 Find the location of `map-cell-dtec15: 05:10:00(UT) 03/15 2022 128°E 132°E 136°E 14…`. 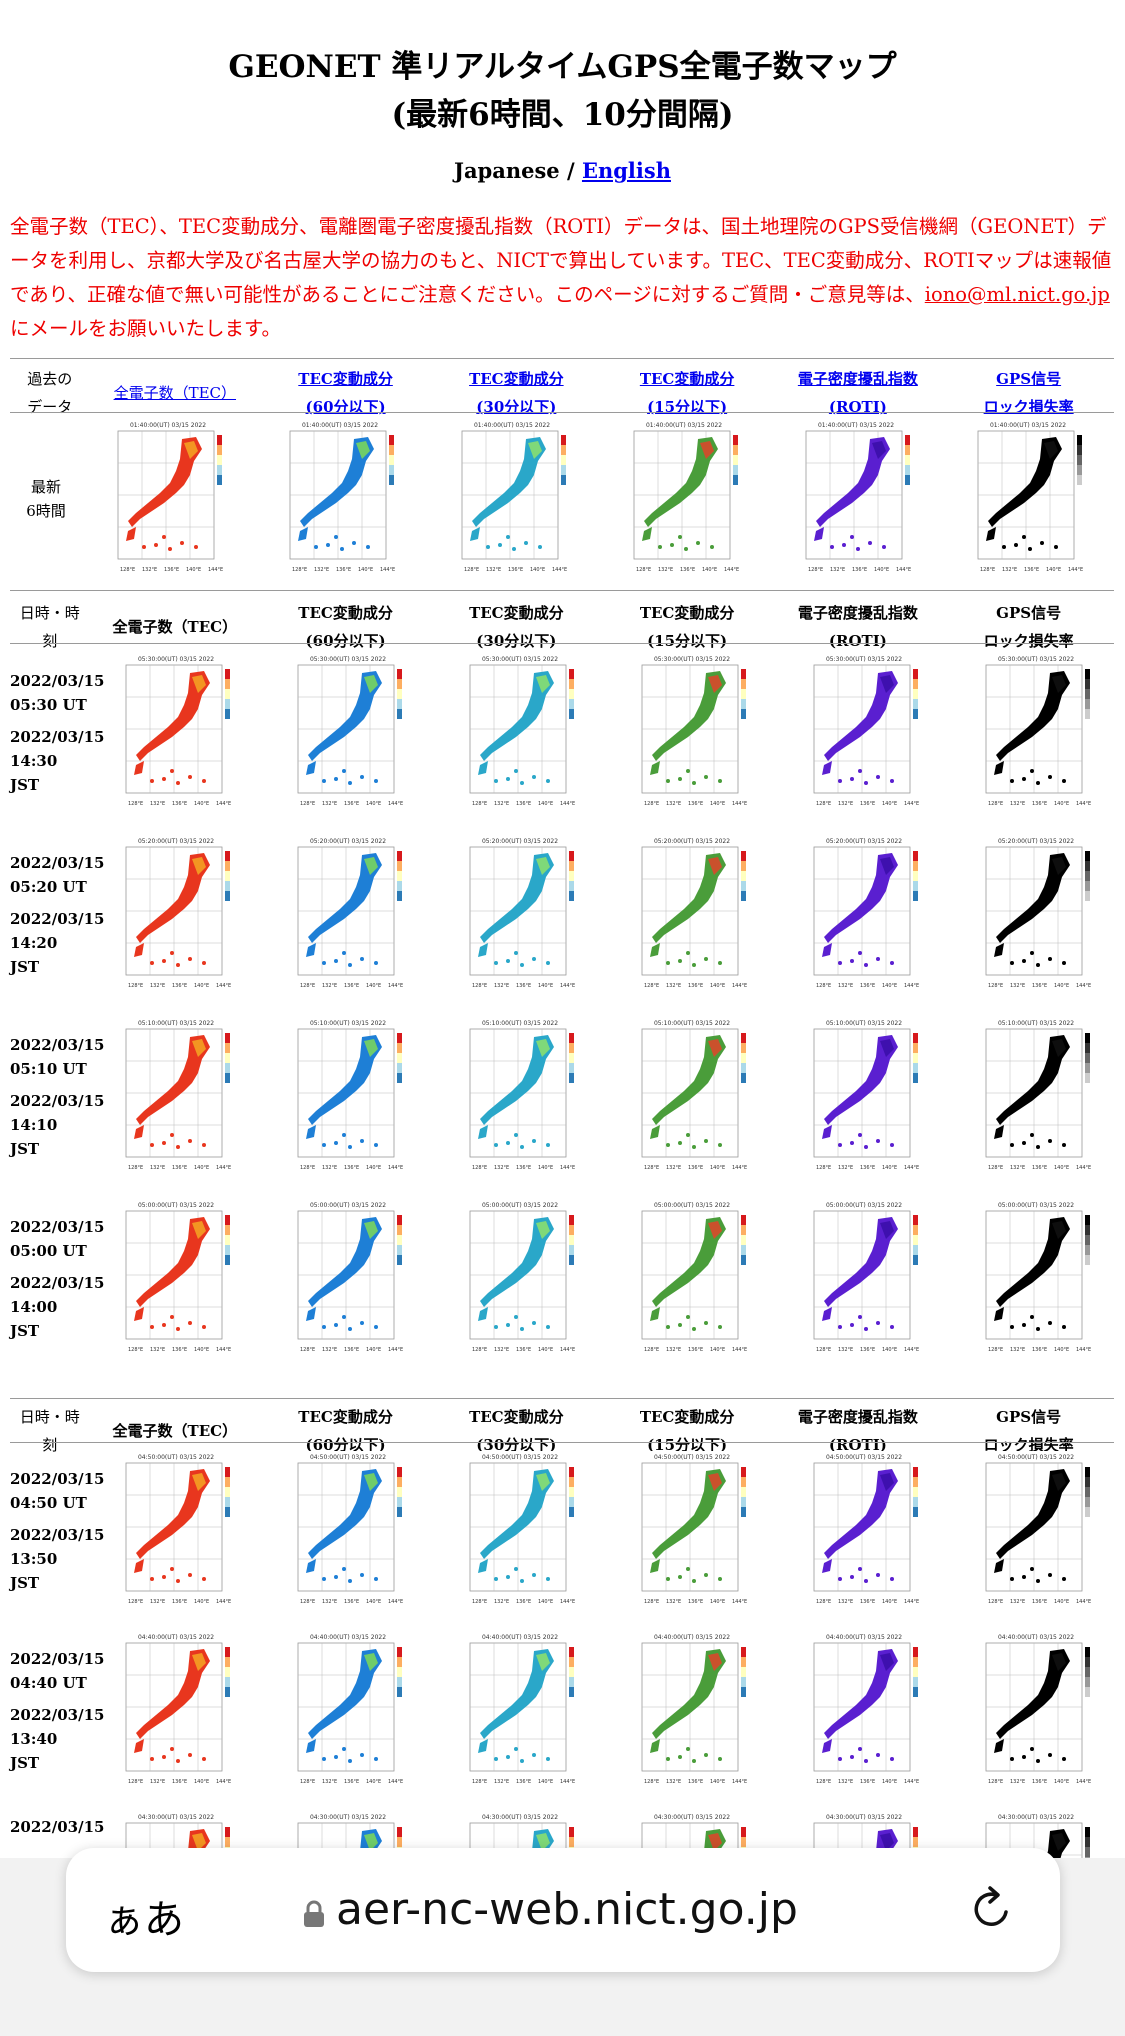

map-cell-dtec15: 05:10:00(UT) 03/15 2022 128°E 132°E 136°E 14… is located at coordinates (692, 1096).